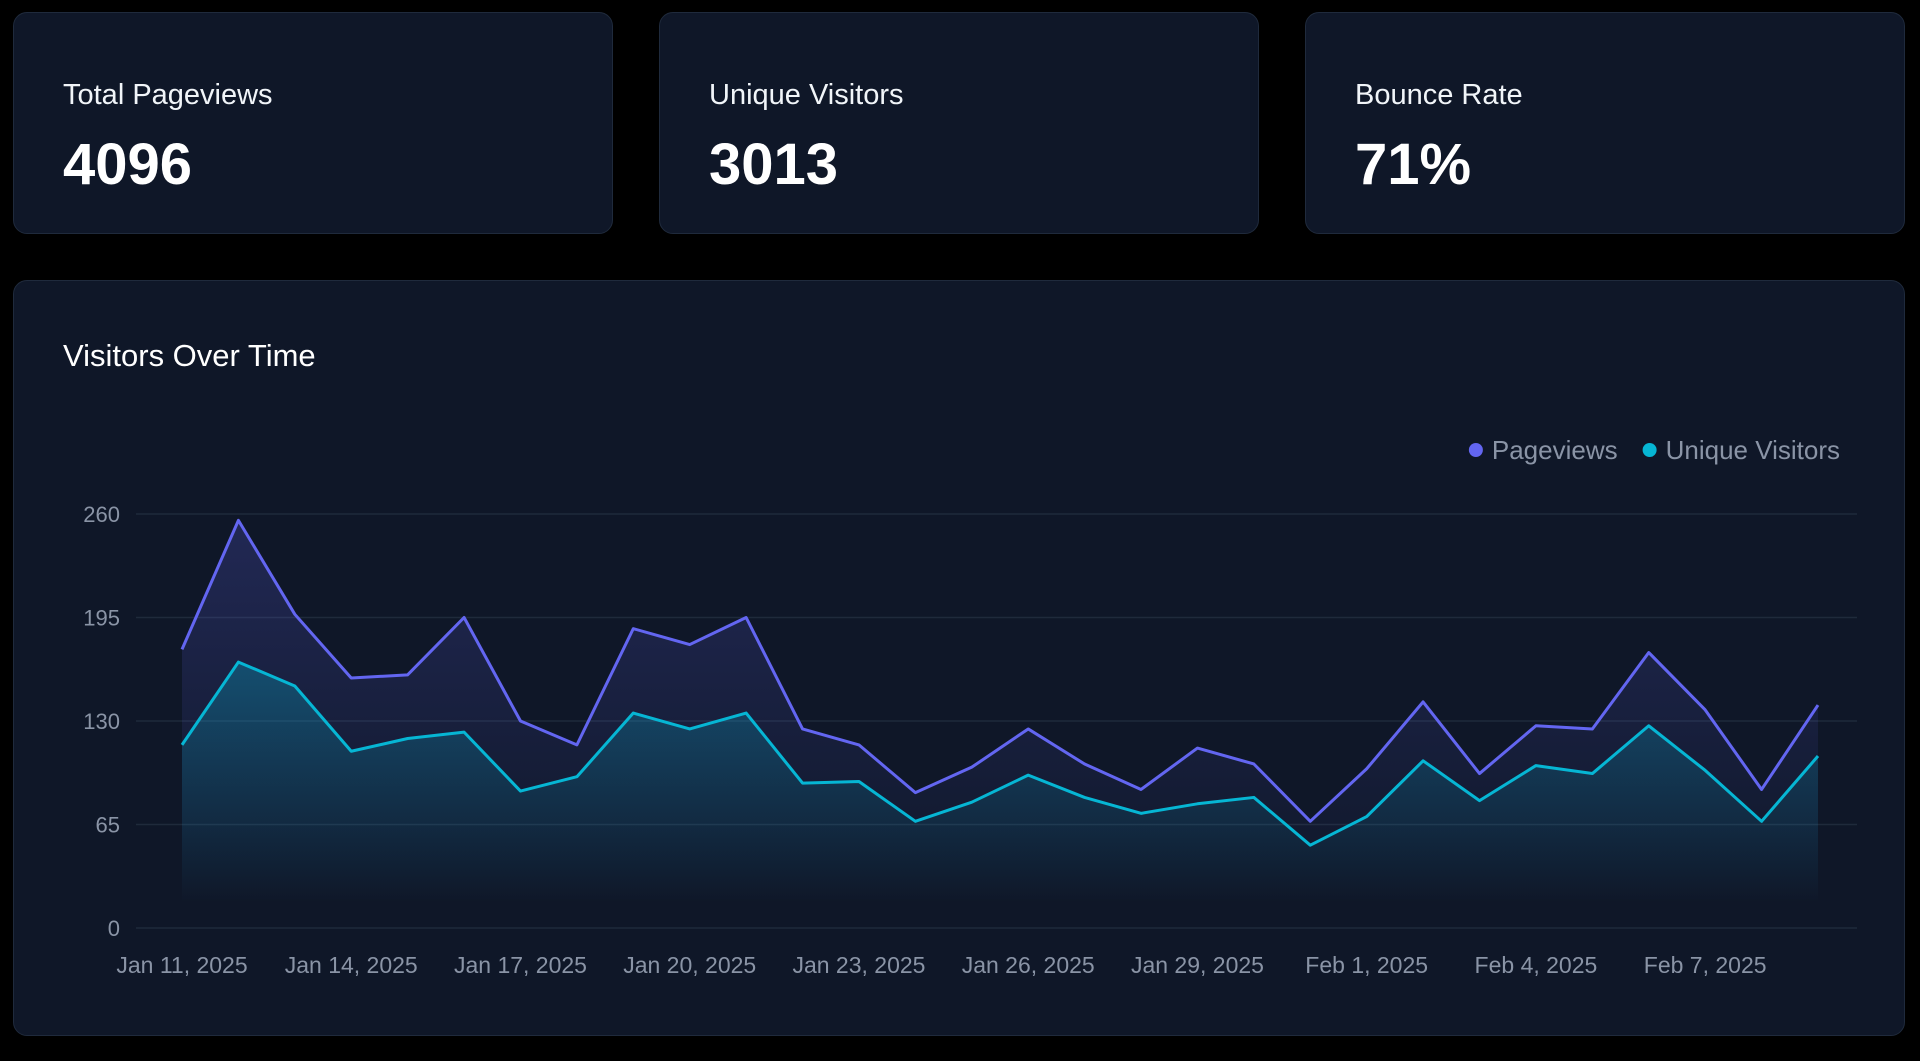 The width and height of the screenshot is (1920, 1061). Describe the element at coordinates (108, 825) in the screenshot. I see `y-tick-label: 65` at that location.